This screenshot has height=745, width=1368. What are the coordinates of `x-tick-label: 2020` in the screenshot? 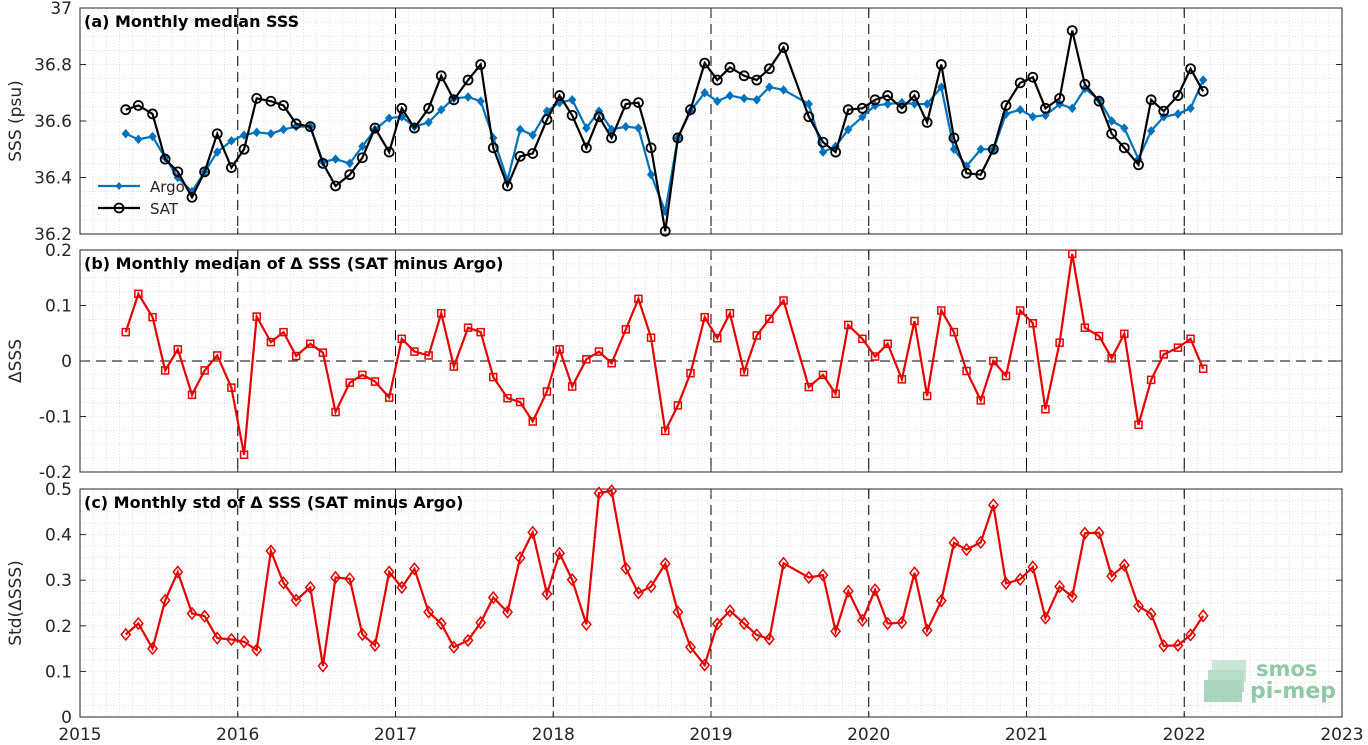 It's located at (868, 735).